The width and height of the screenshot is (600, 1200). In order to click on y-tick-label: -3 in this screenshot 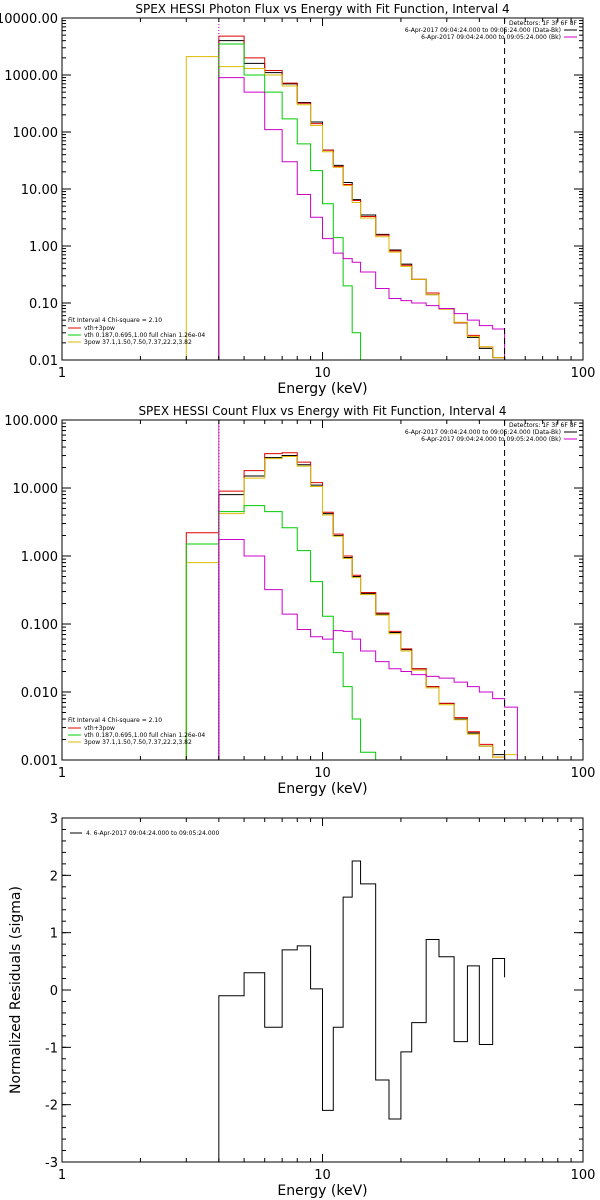, I will do `click(51, 1163)`.